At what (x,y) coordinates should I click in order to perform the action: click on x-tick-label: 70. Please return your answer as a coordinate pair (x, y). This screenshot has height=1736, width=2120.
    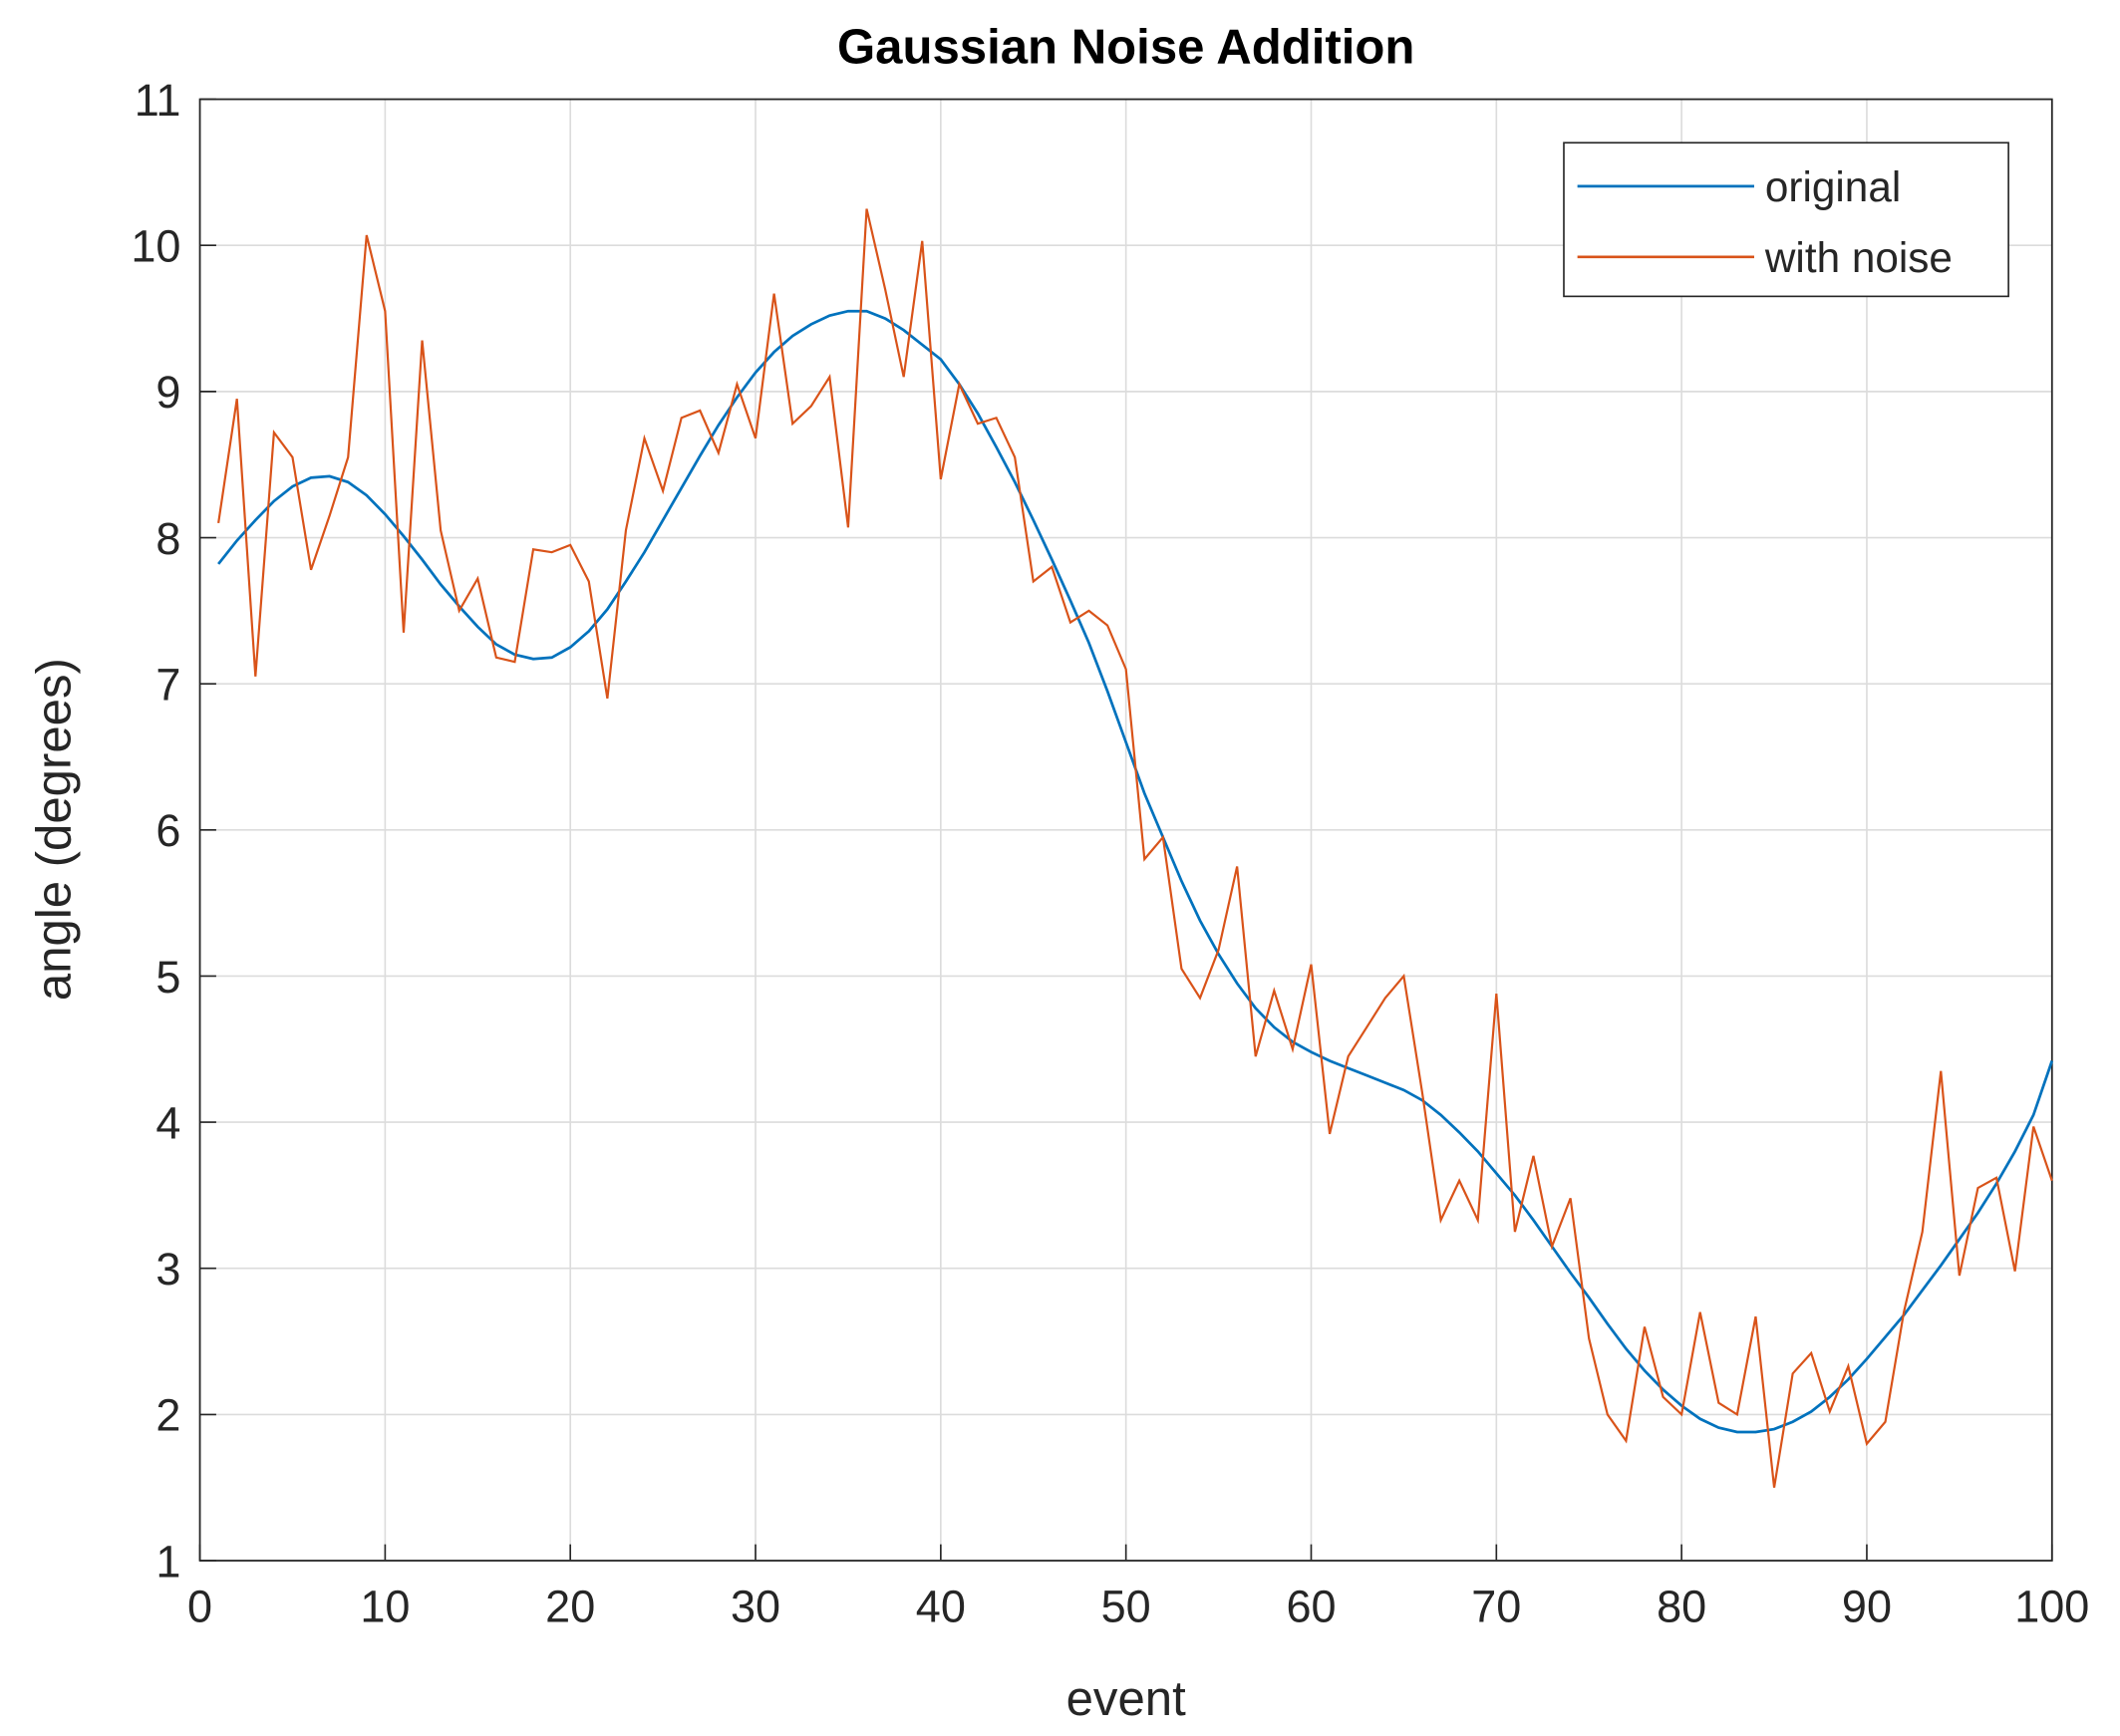
    Looking at the image, I should click on (1496, 1606).